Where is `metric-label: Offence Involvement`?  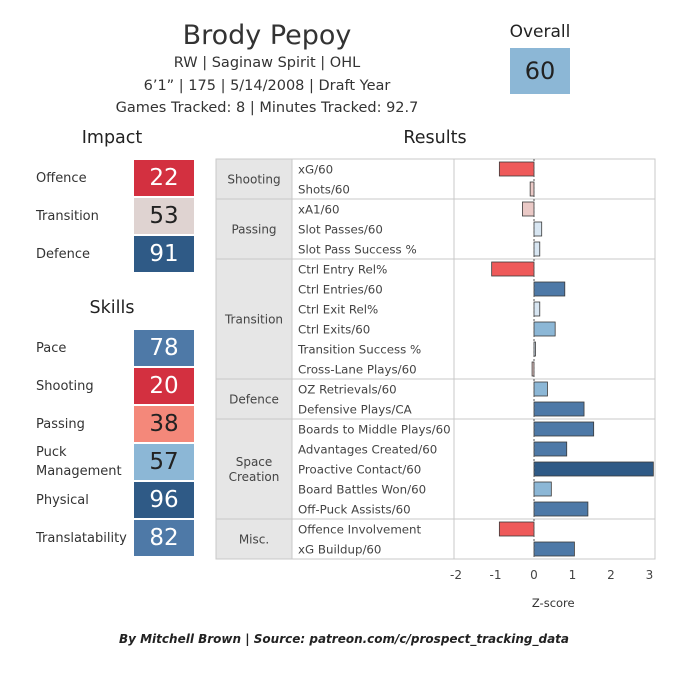
metric-label: Offence Involvement is located at coordinates (360, 530).